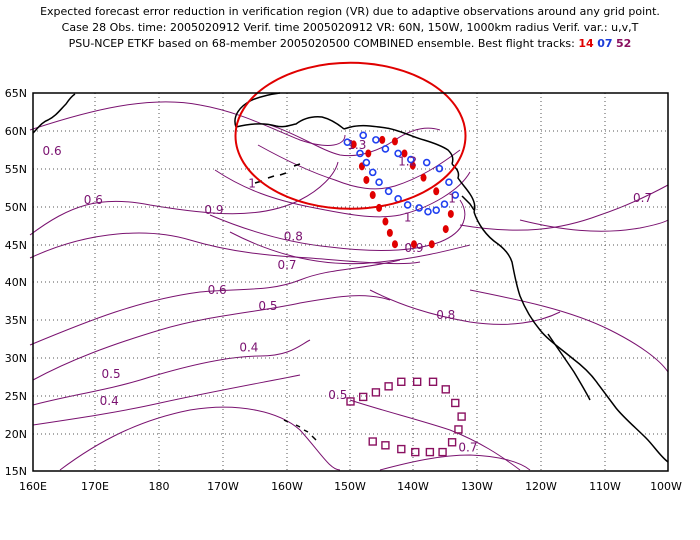  What do you see at coordinates (54, 113) in the screenshot?
I see `coastline-kamchatka` at bounding box center [54, 113].